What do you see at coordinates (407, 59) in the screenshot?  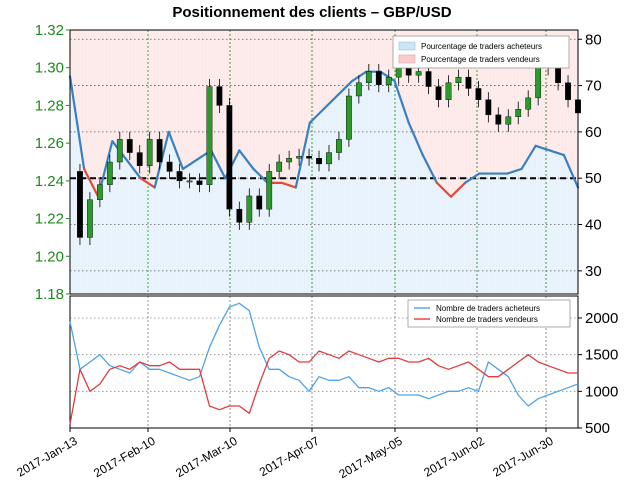 I see `legend-swatch` at bounding box center [407, 59].